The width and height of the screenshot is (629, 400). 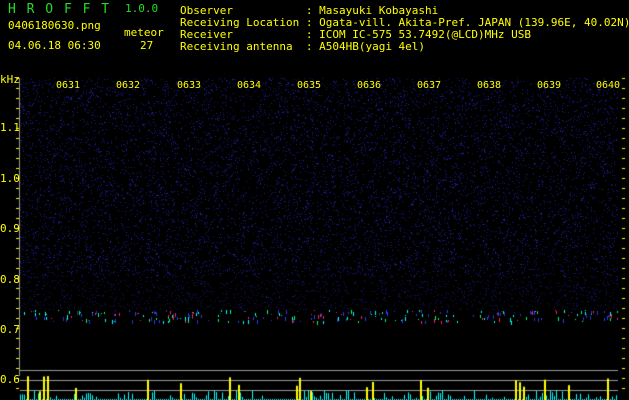 I want to click on time-label: 0633, so click(x=189, y=85).